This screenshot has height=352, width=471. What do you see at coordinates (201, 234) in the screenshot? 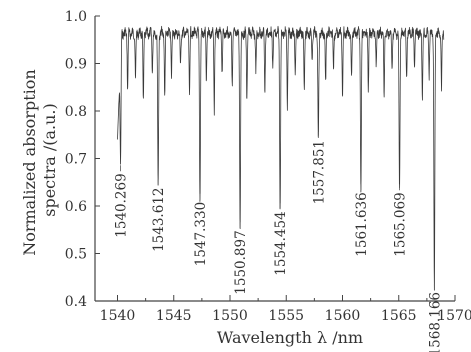
I see `absorption-line-label: 1547.330` at bounding box center [201, 234].